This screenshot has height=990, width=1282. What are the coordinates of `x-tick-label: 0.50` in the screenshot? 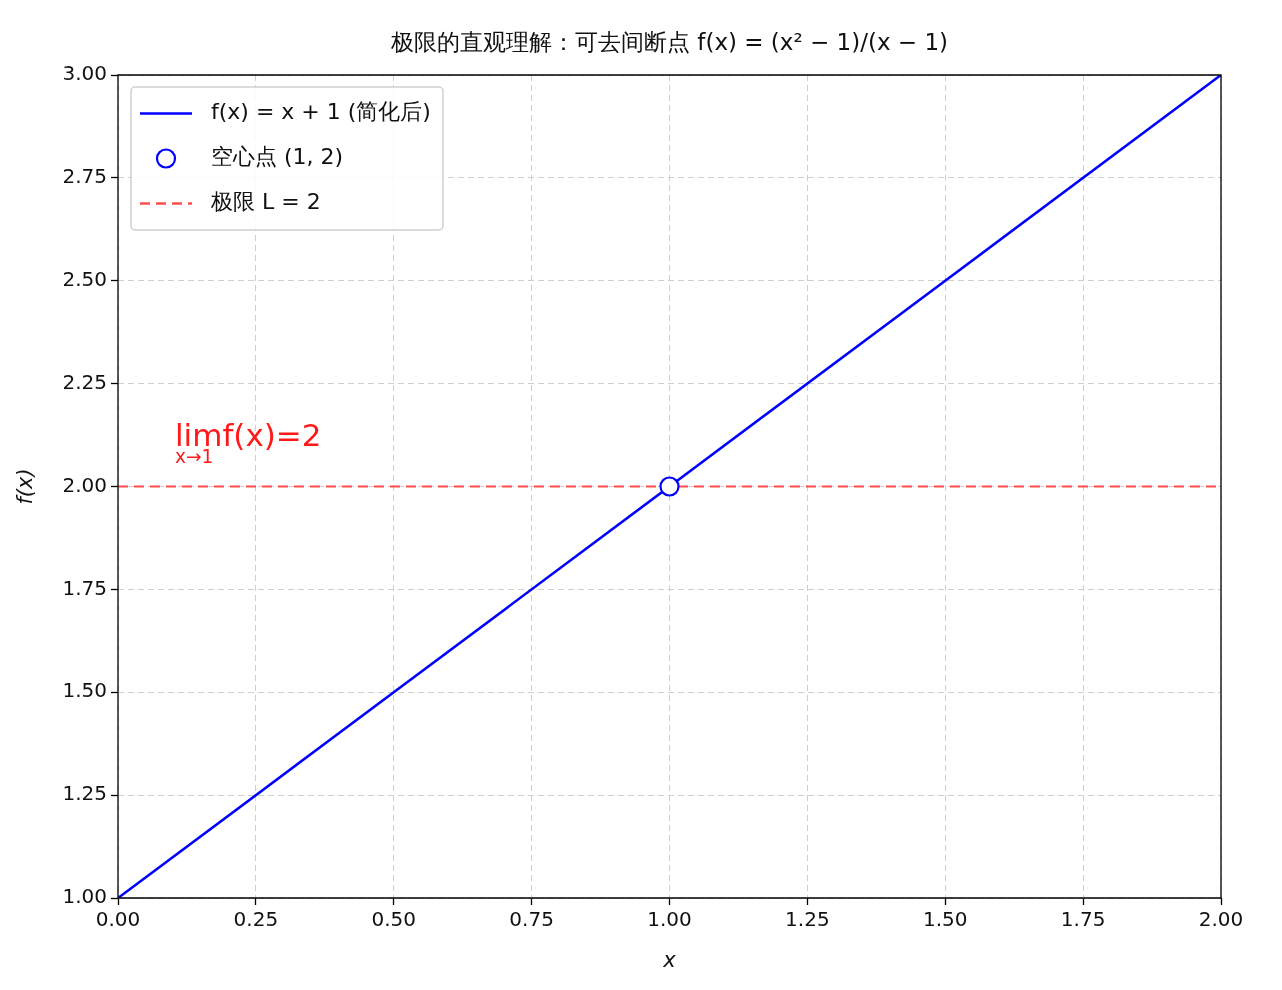 It's located at (394, 919).